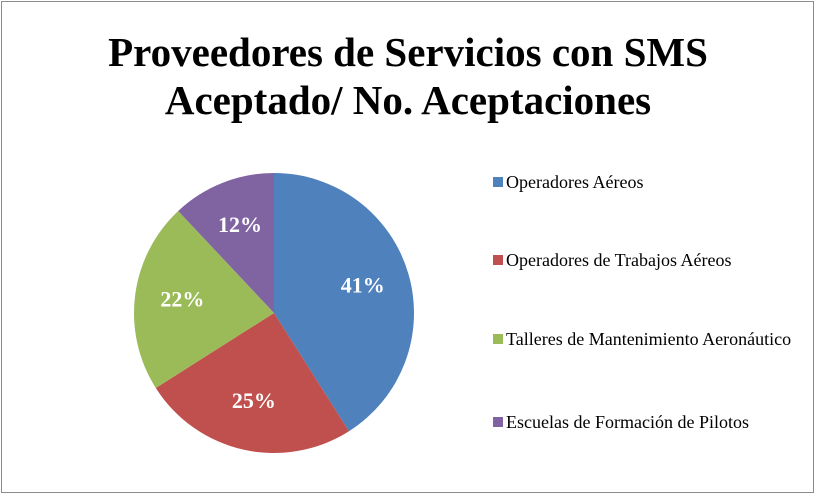  What do you see at coordinates (254, 400) in the screenshot?
I see `data-label: 25%` at bounding box center [254, 400].